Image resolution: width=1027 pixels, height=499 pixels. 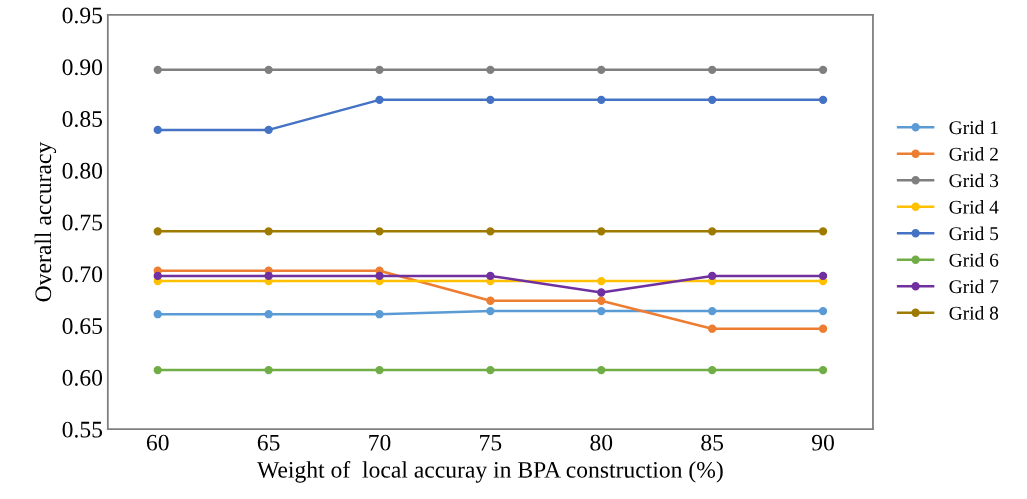 What do you see at coordinates (491, 442) in the screenshot?
I see `x-tick-label: 75` at bounding box center [491, 442].